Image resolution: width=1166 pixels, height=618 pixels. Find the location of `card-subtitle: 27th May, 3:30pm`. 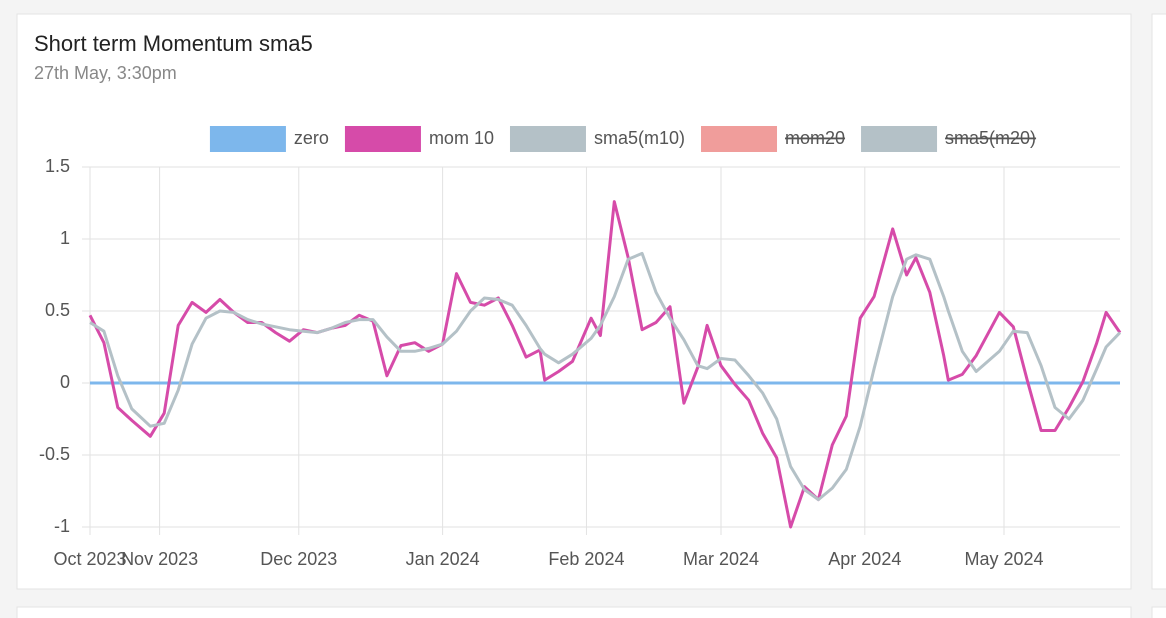

card-subtitle: 27th May, 3:30pm is located at coordinates (105, 73).